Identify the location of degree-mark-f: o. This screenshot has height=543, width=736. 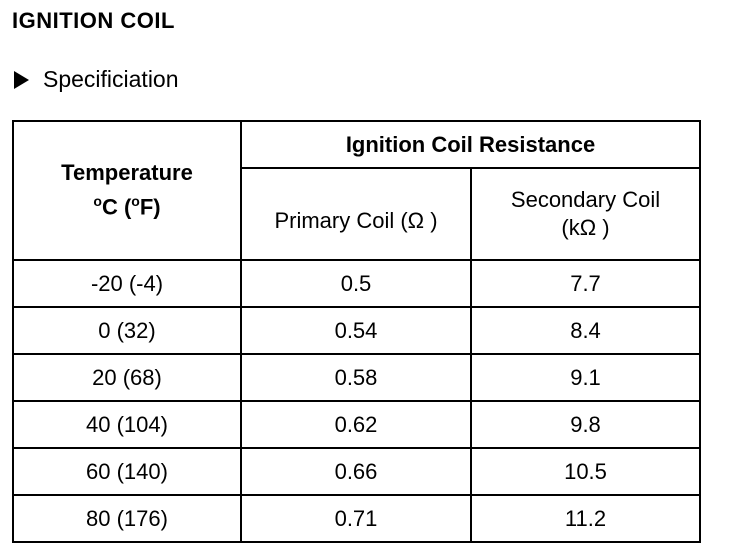
(135, 201).